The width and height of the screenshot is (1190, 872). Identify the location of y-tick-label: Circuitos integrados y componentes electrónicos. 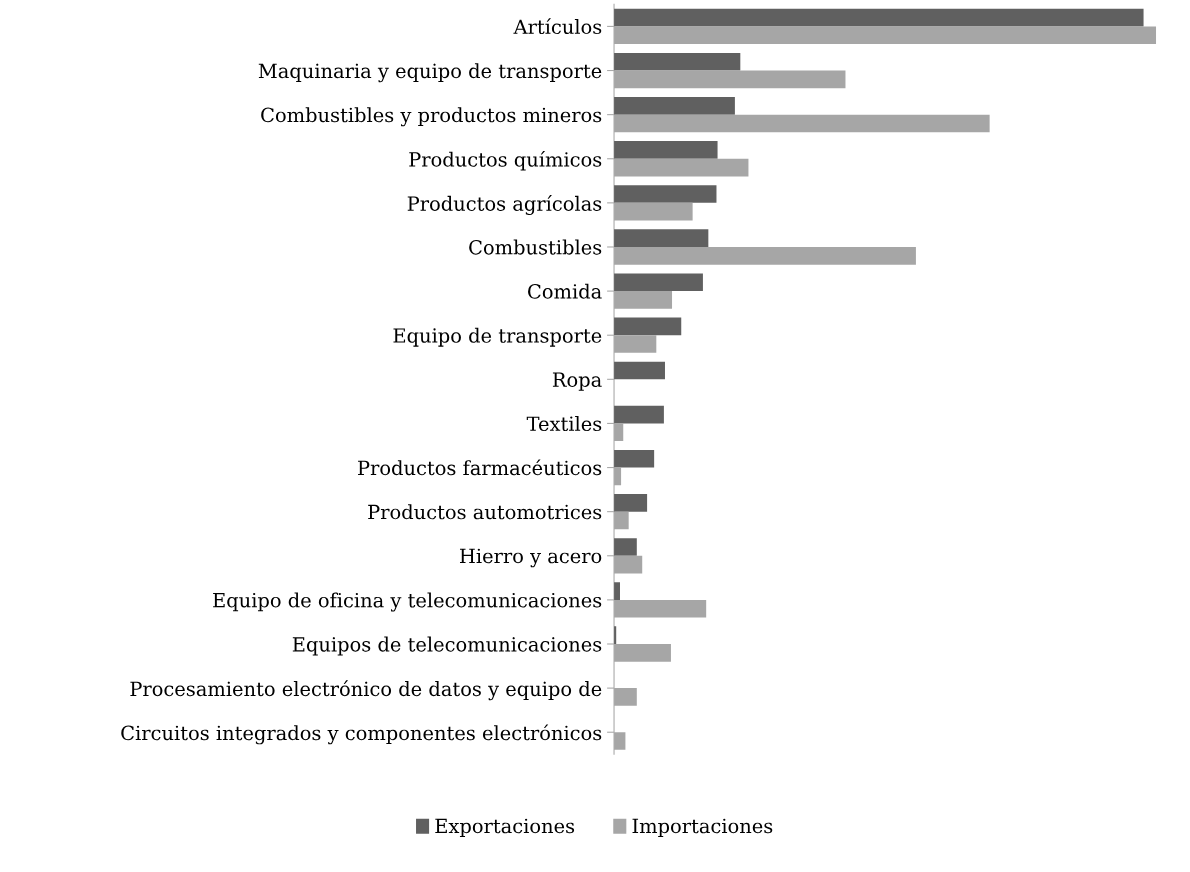
(361, 734).